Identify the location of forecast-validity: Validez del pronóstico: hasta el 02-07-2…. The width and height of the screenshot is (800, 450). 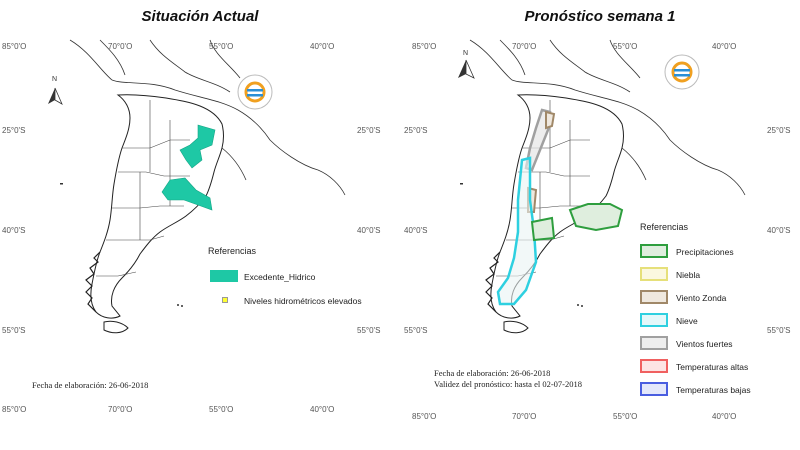
(508, 384).